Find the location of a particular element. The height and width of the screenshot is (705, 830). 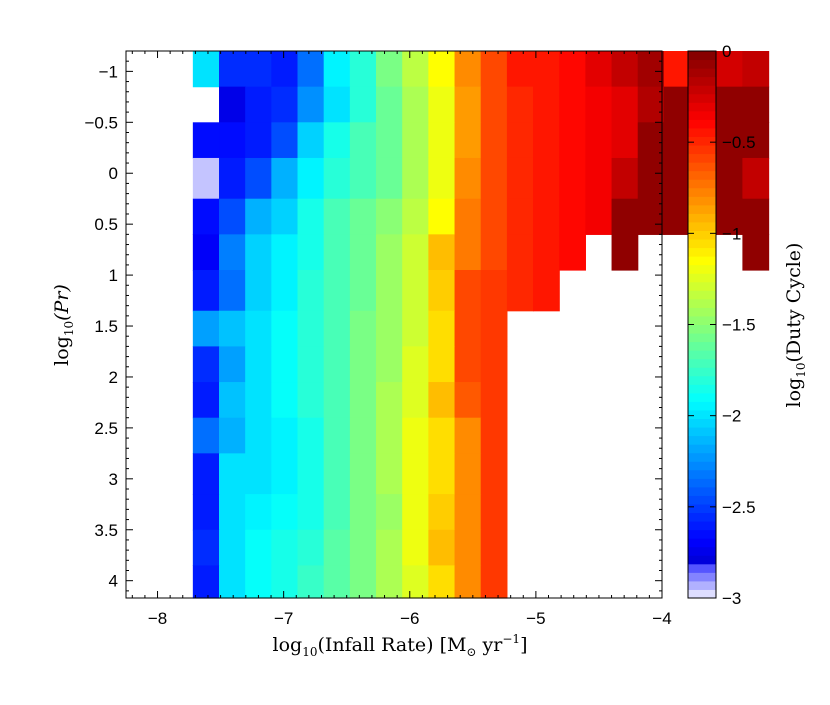

colorbar-tick-label: −1.5 is located at coordinates (739, 325).